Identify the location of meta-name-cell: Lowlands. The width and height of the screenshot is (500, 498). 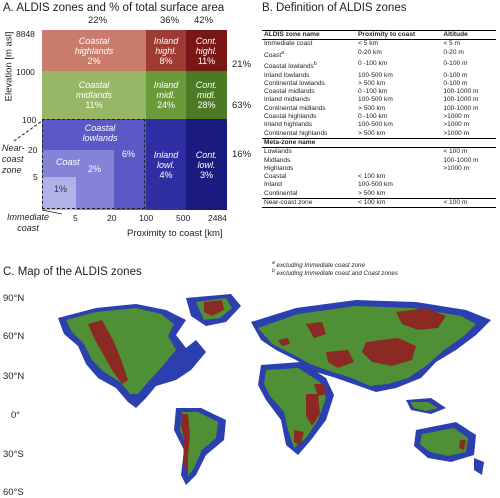
(309, 152).